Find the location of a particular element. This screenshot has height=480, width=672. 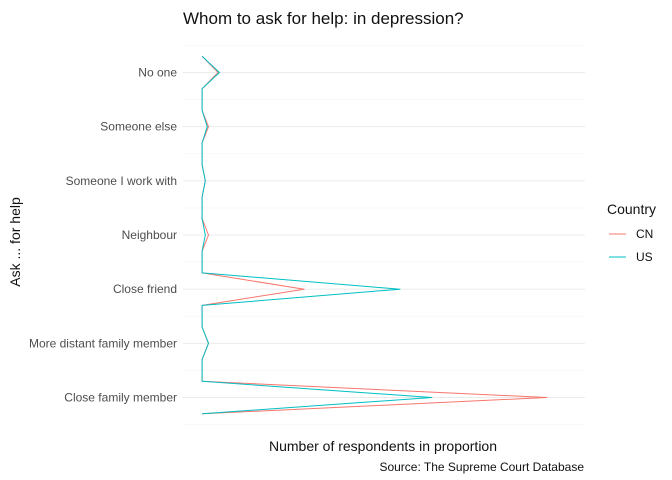

caption: Source: The Supreme Court Database is located at coordinates (481, 467).